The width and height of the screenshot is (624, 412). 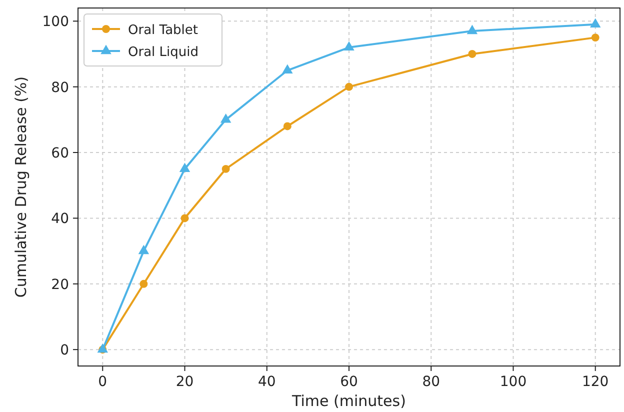 I want to click on x-tick-label: 120, so click(x=595, y=382).